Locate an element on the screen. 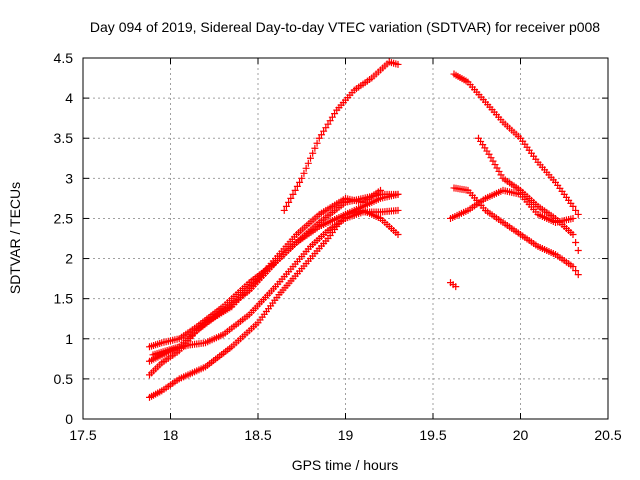  y-tick-label: 1 is located at coordinates (69, 339).